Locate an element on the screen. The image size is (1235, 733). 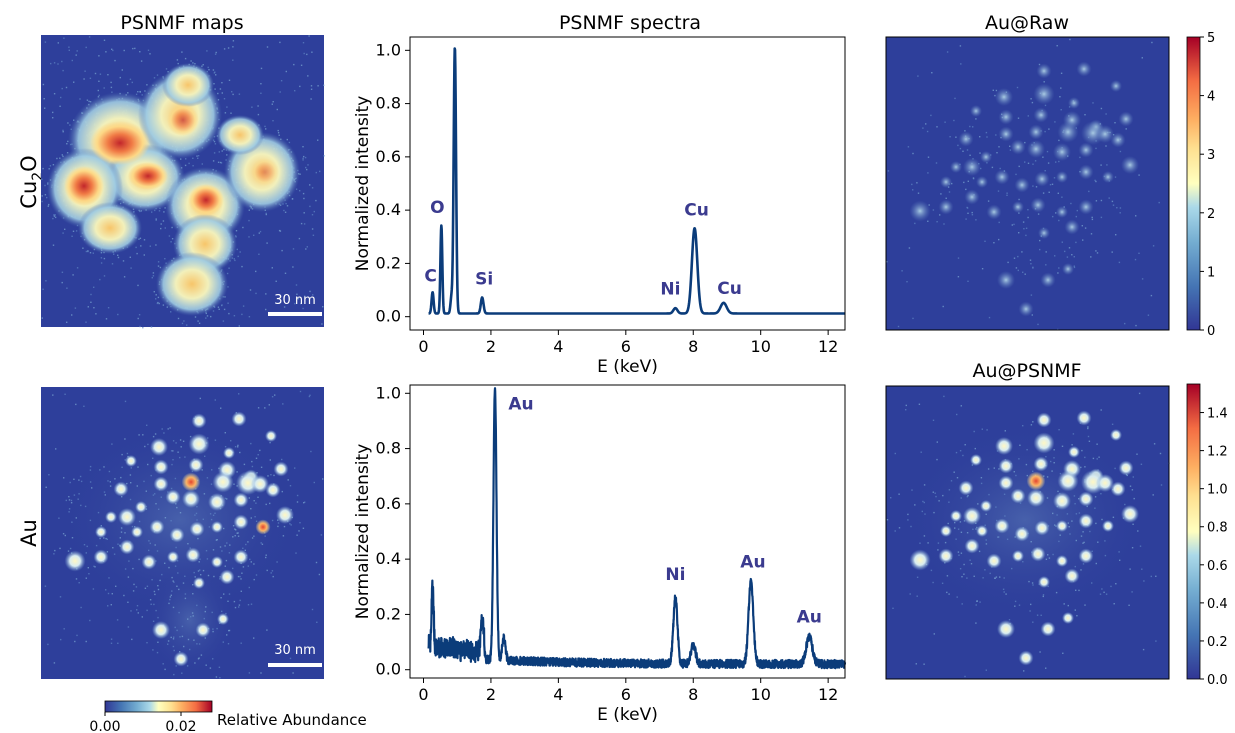
au-psnmf-title: Au@PSNMF is located at coordinates (1026, 371).